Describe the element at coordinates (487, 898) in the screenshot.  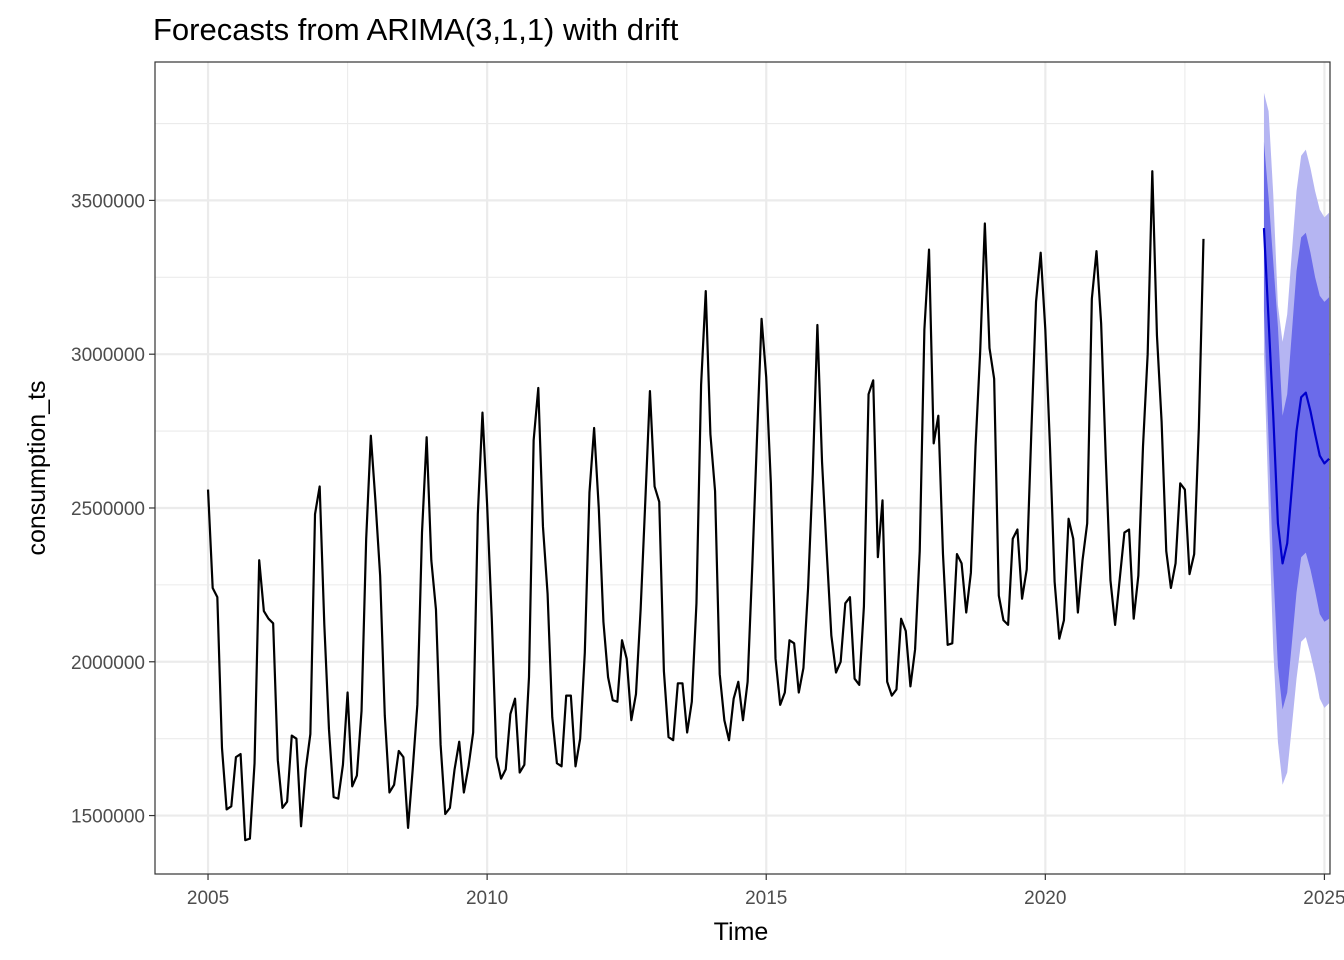
I see `x-tick-label: 2010` at that location.